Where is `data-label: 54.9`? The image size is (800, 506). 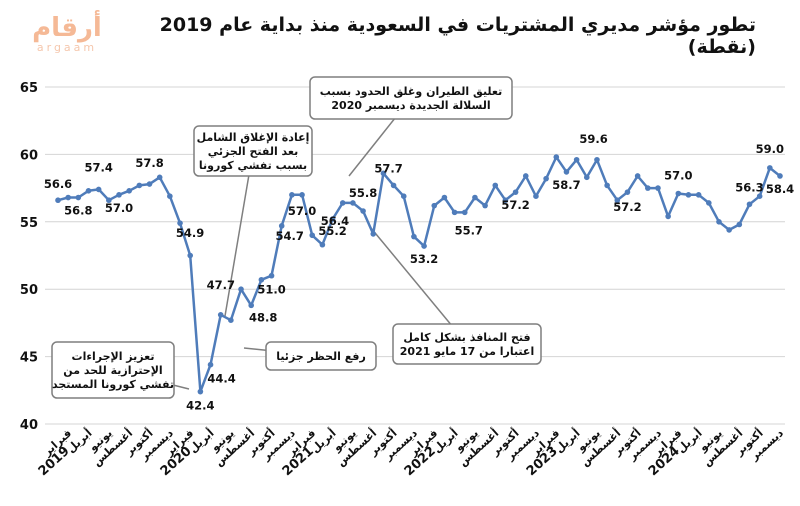
data-label: 54.9 is located at coordinates (190, 233).